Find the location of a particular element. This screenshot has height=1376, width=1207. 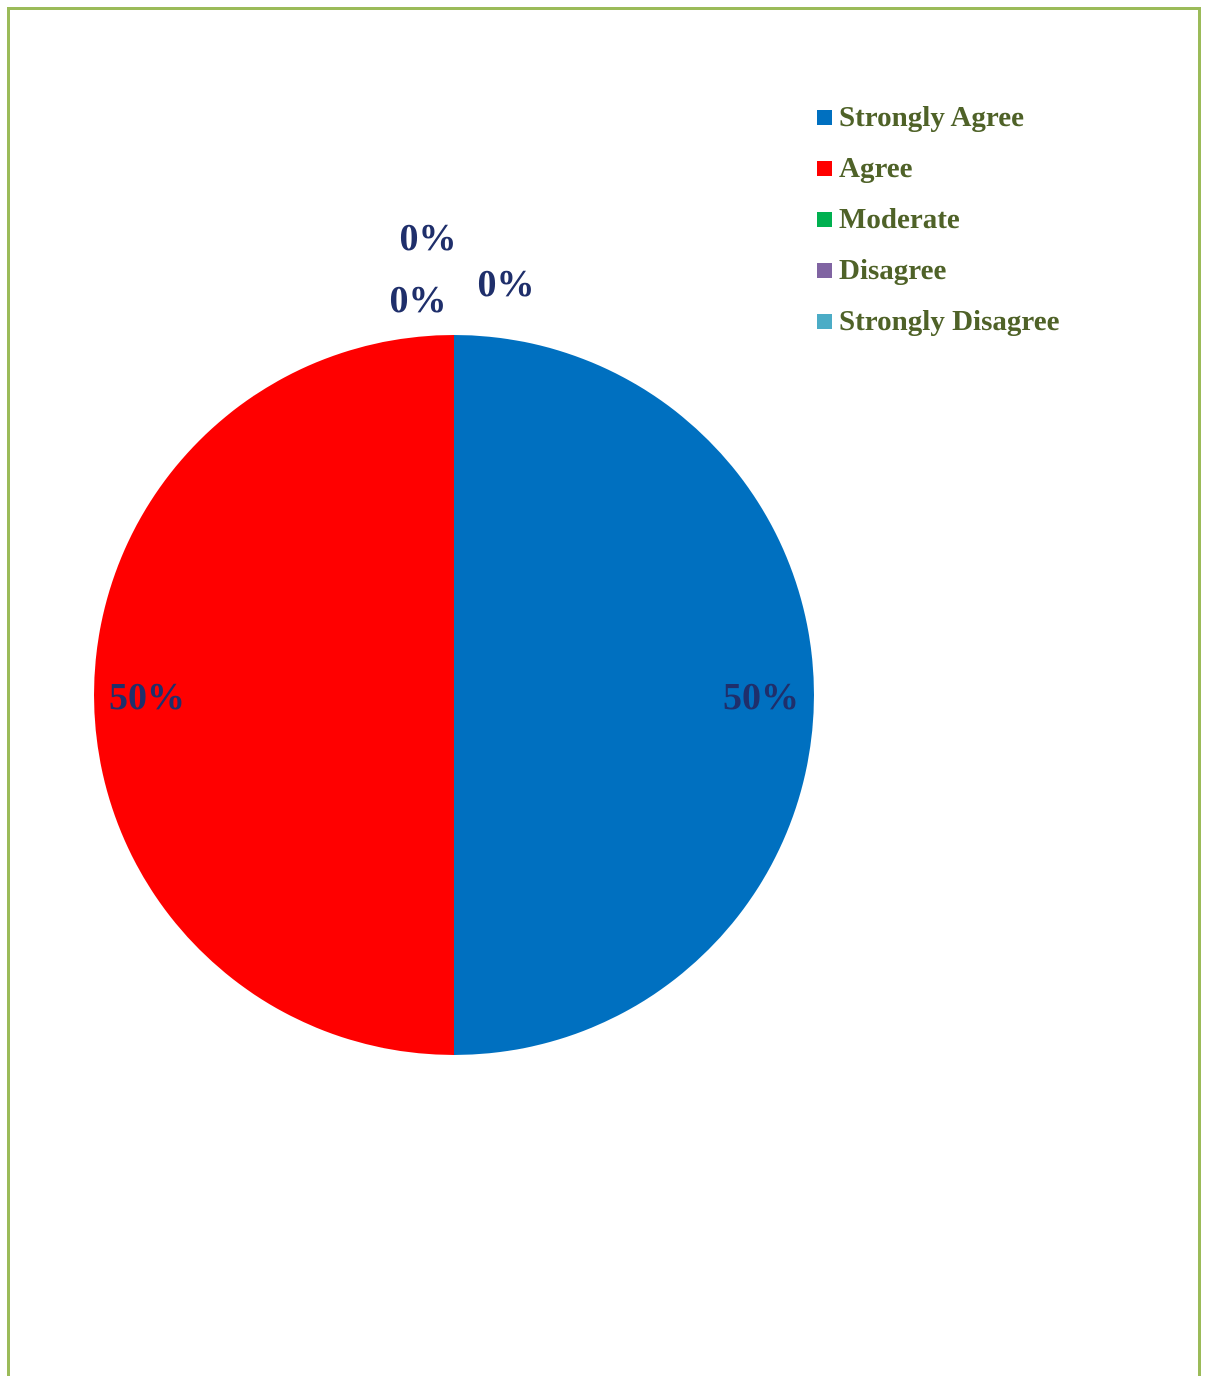

legend-label-moderate: Moderate is located at coordinates (899, 219).